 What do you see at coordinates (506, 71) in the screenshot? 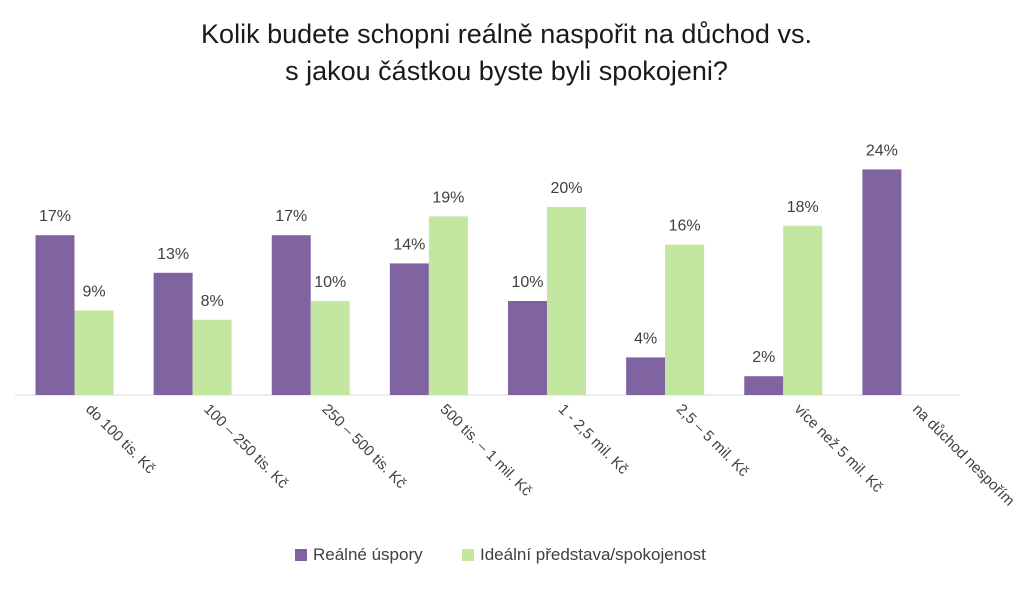
I see `chart-title-line-2: s jakou částkou byste byli spokojeni?` at bounding box center [506, 71].